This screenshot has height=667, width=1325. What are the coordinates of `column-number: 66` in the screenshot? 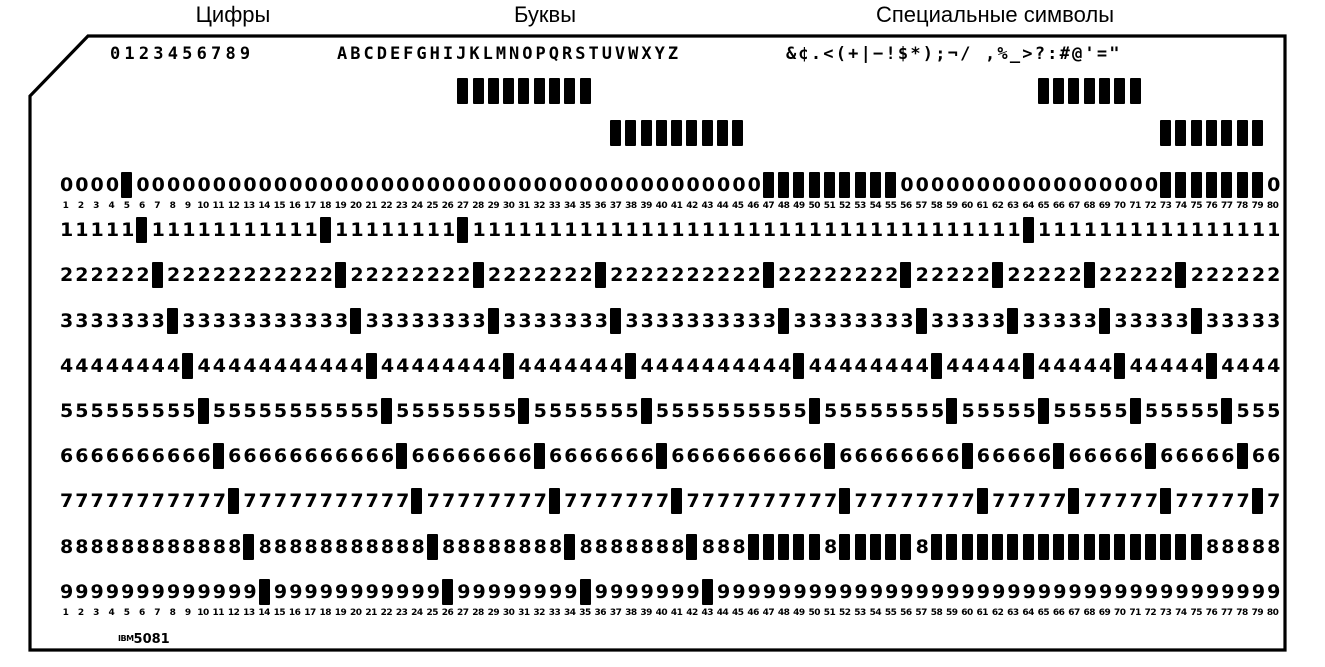 It's located at (1058, 612).